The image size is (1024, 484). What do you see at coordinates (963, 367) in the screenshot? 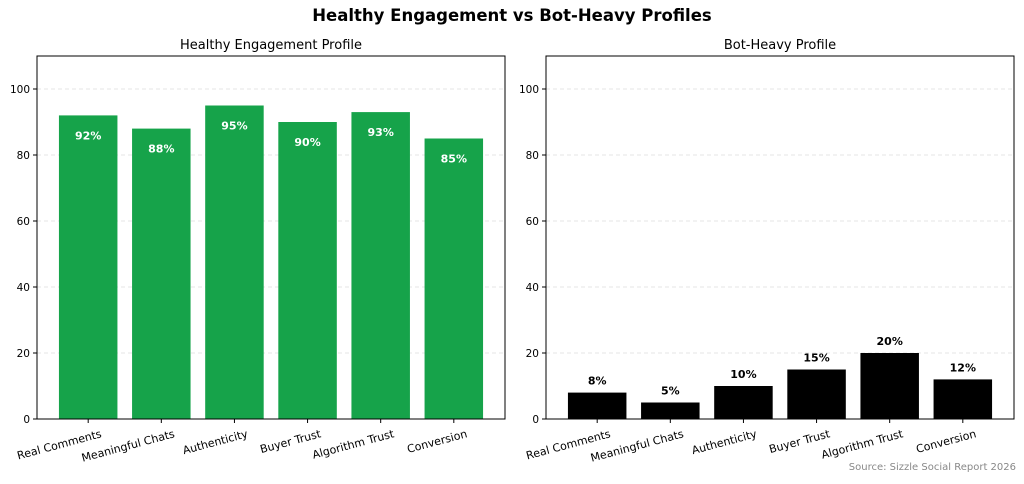
I see `bot-data-label-6: 12%` at bounding box center [963, 367].